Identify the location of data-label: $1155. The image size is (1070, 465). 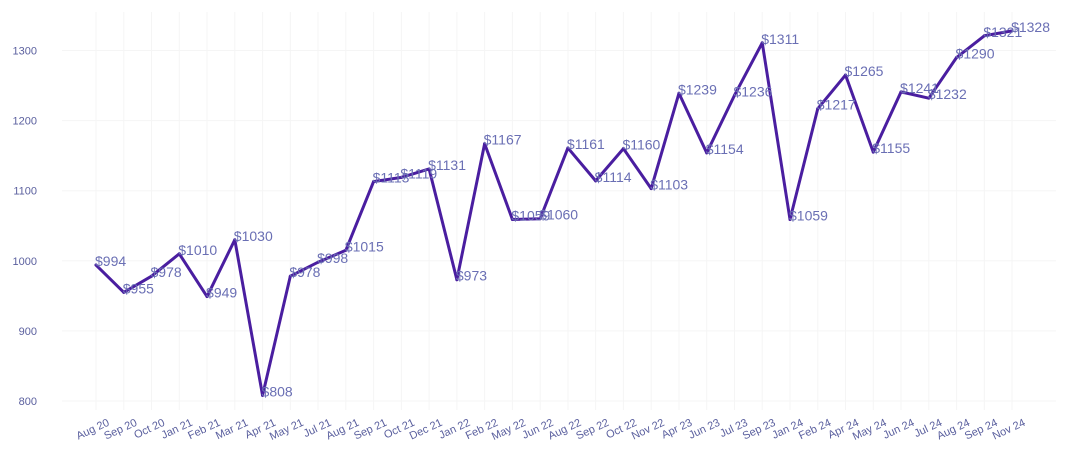
(891, 148).